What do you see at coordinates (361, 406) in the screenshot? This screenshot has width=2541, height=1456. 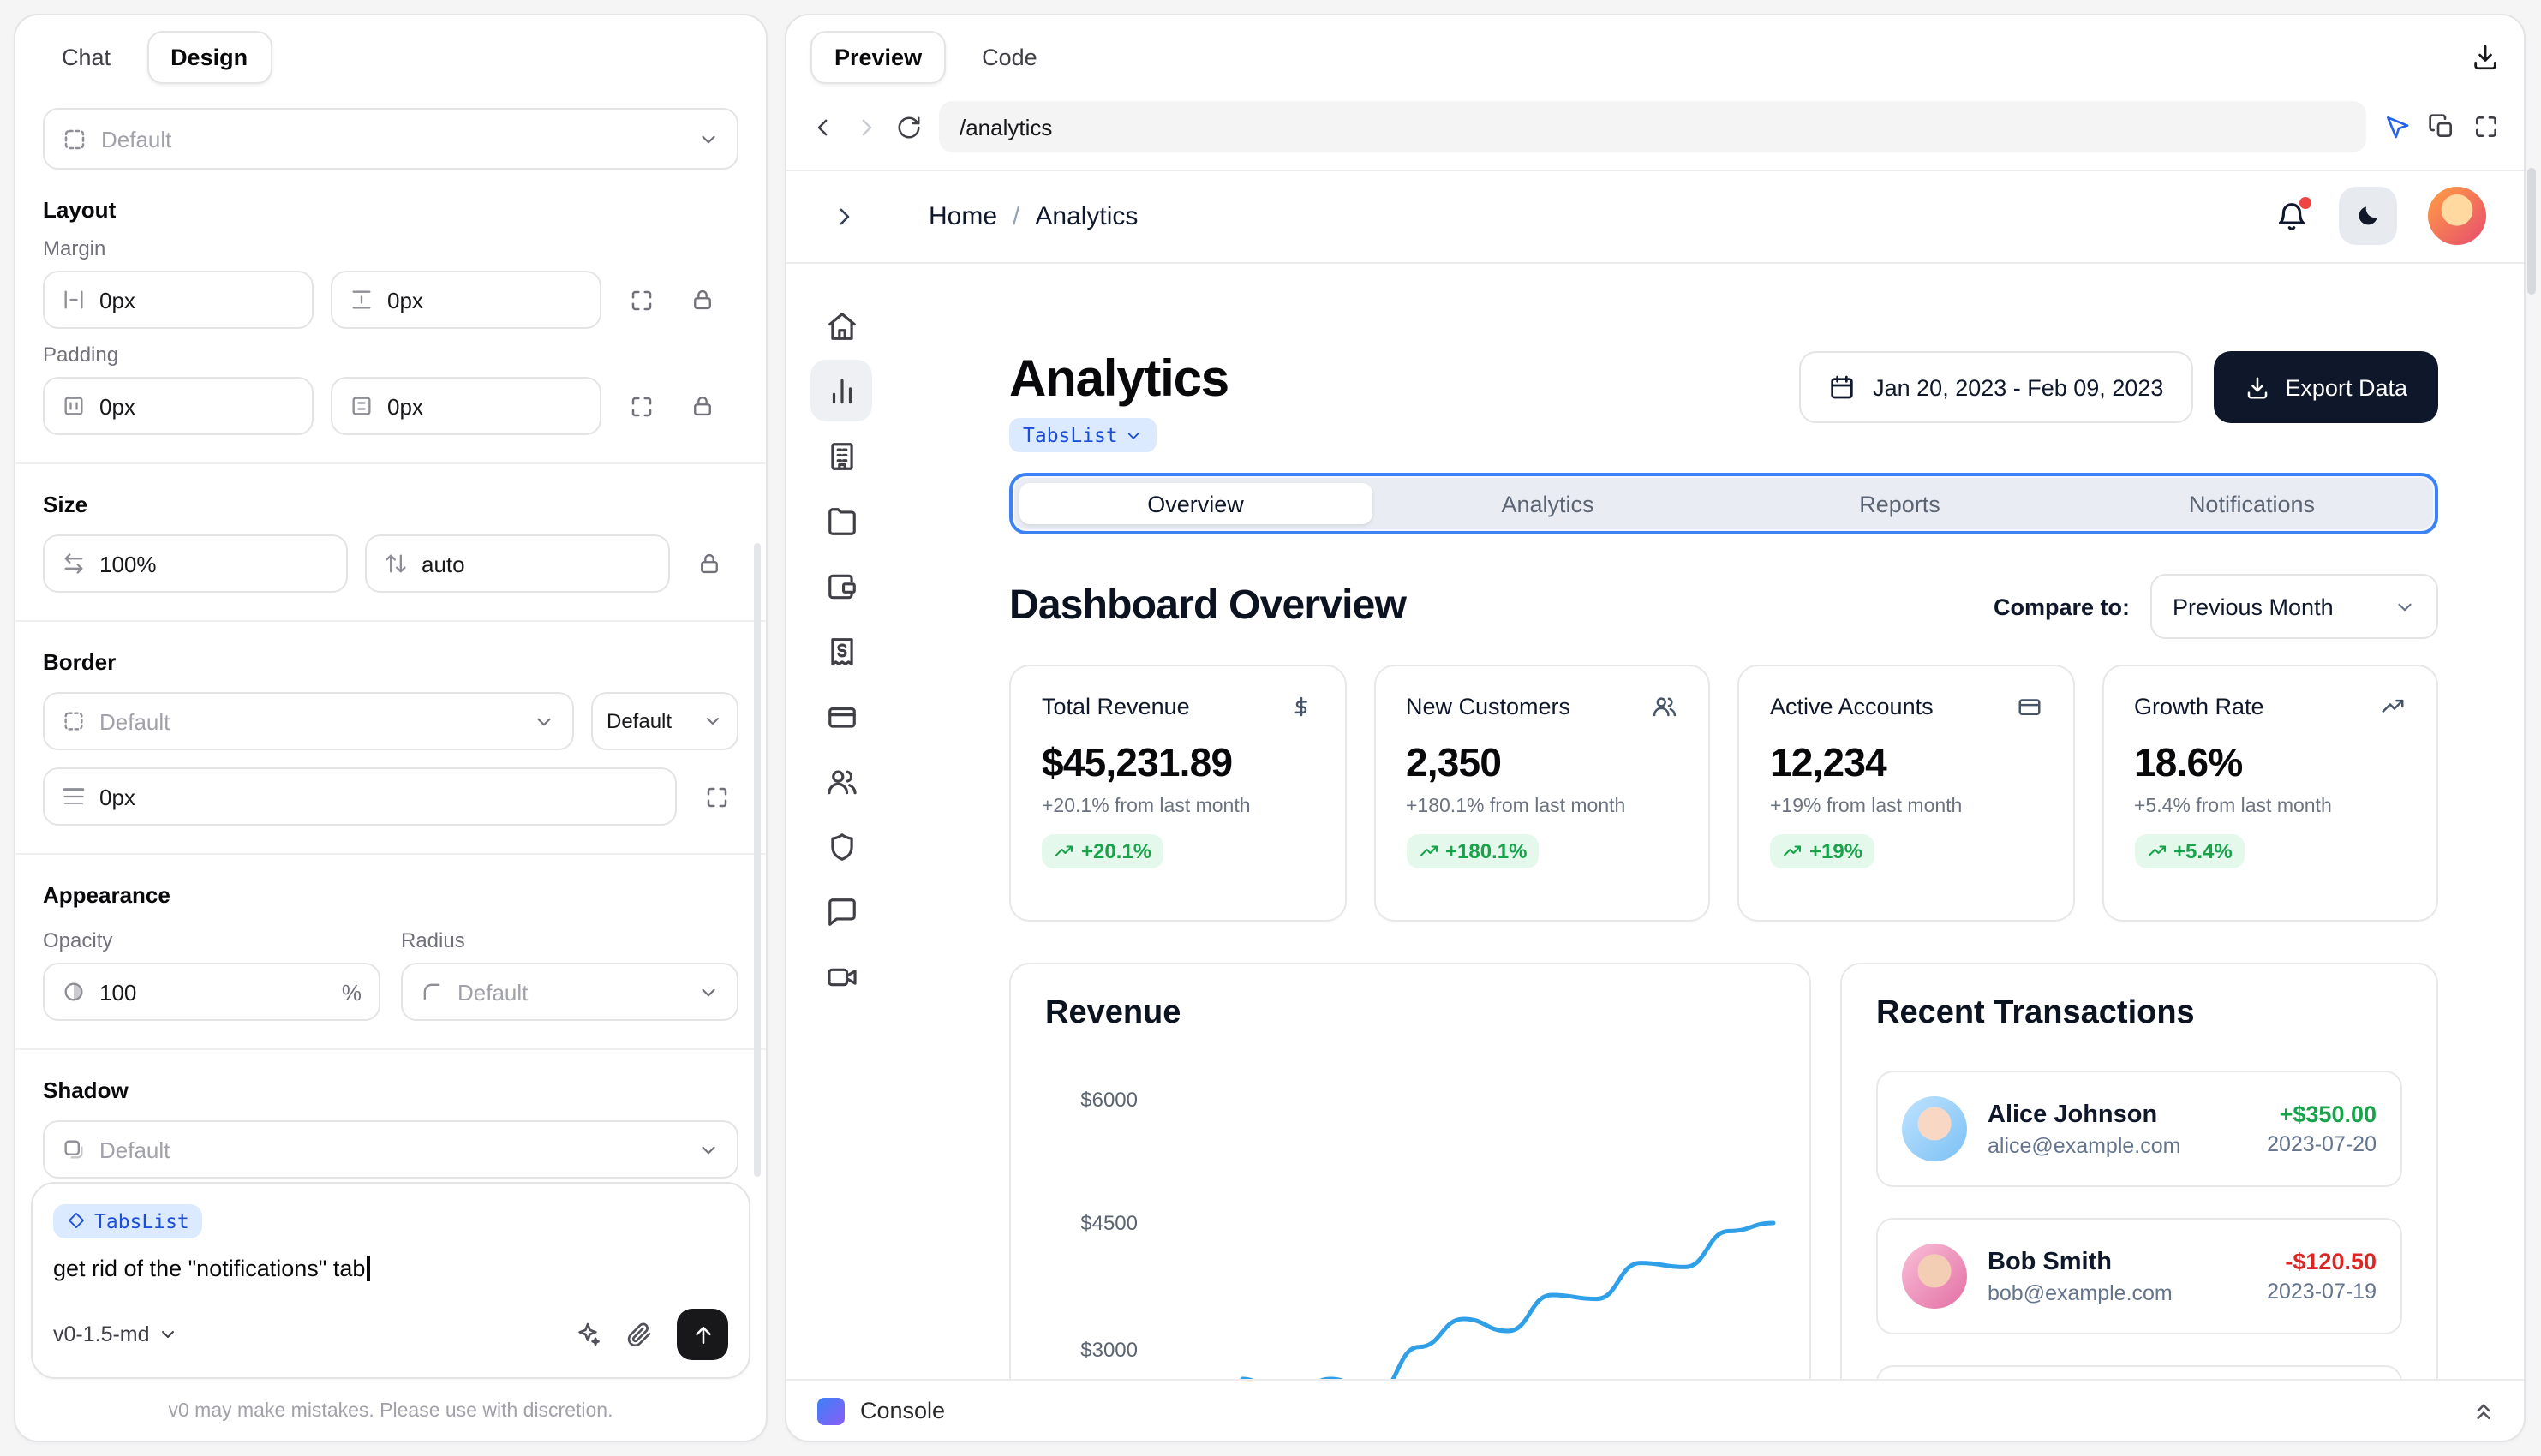 I see `padding-y-icon` at bounding box center [361, 406].